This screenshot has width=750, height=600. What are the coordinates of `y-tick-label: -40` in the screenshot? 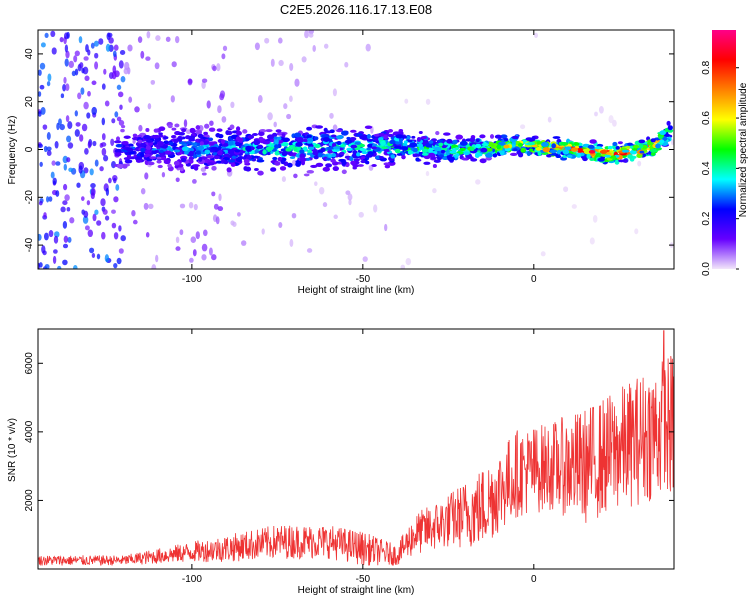 It's located at (29, 244).